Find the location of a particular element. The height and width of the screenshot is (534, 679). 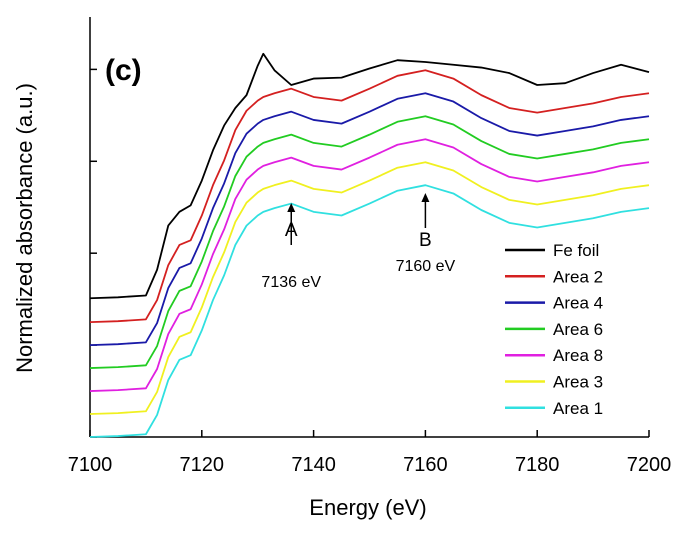

annotation-letter: A is located at coordinates (291, 230).